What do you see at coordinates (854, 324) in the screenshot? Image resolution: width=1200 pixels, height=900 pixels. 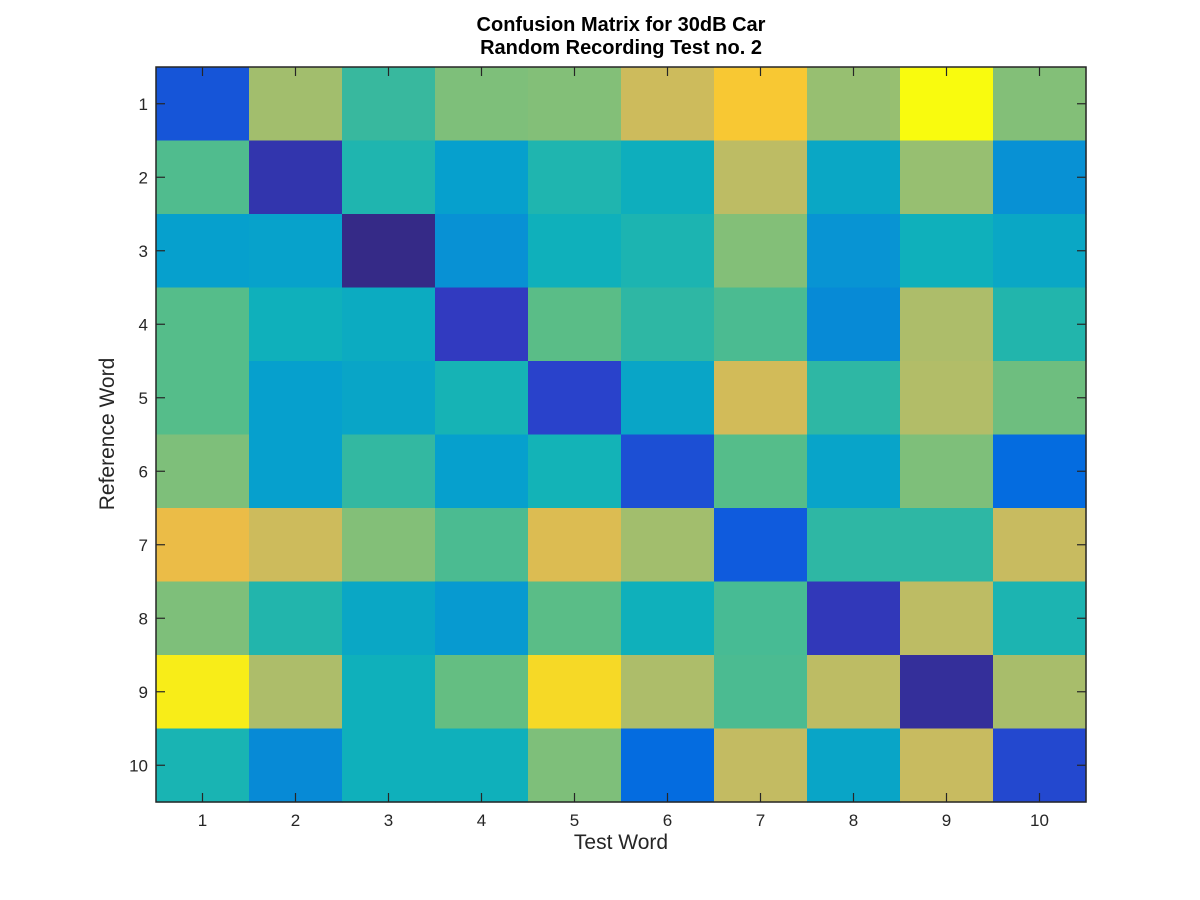 I see `heatmap-cell-r4-c8` at bounding box center [854, 324].